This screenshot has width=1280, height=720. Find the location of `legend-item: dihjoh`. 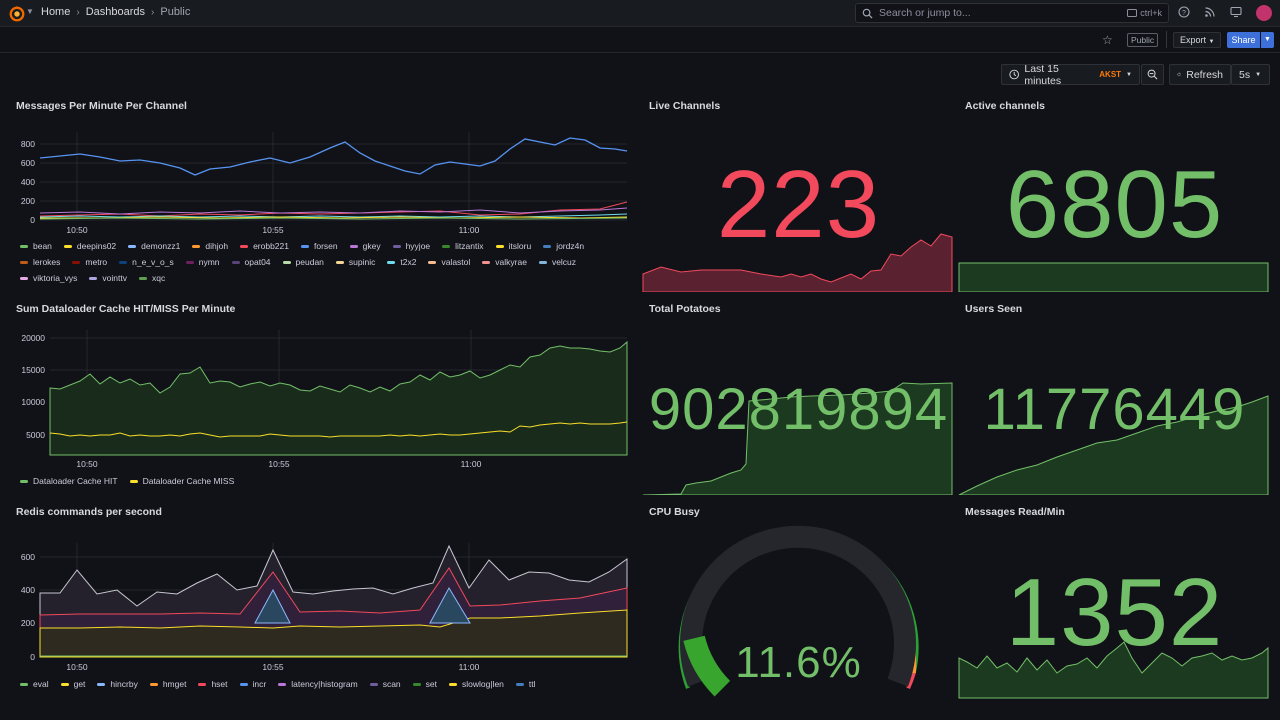

legend-item: dihjoh is located at coordinates (210, 246).